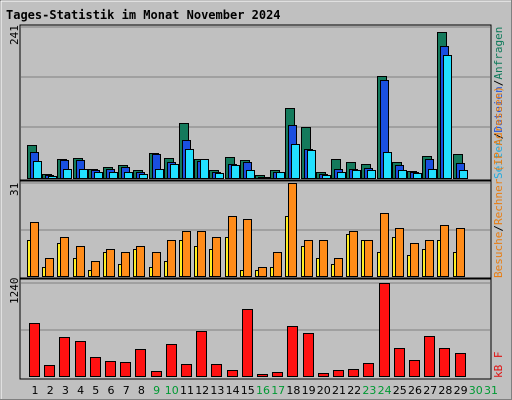 This screenshot has height=400, width=512. I want to click on x-label-day-15: 15, so click(248, 390).